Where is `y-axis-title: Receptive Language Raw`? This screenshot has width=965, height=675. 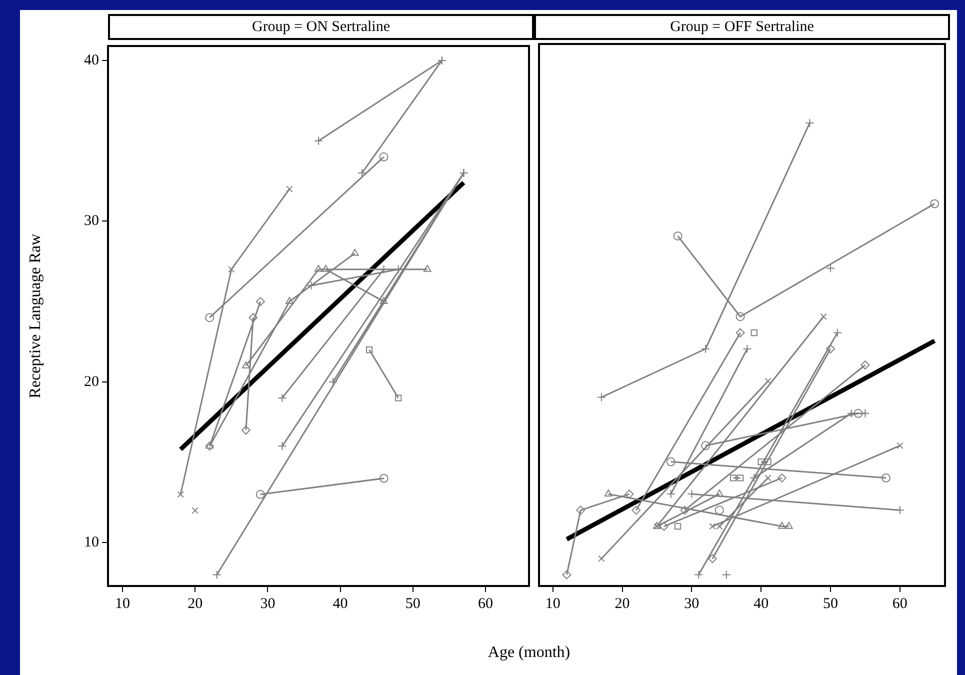
y-axis-title: Receptive Language Raw is located at coordinates (35, 315).